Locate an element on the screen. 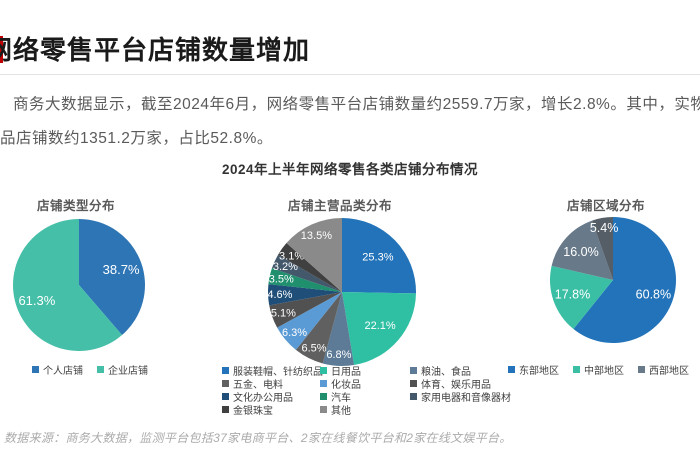 The image size is (700, 470). pie-slice-label: 16.0% is located at coordinates (580, 252).